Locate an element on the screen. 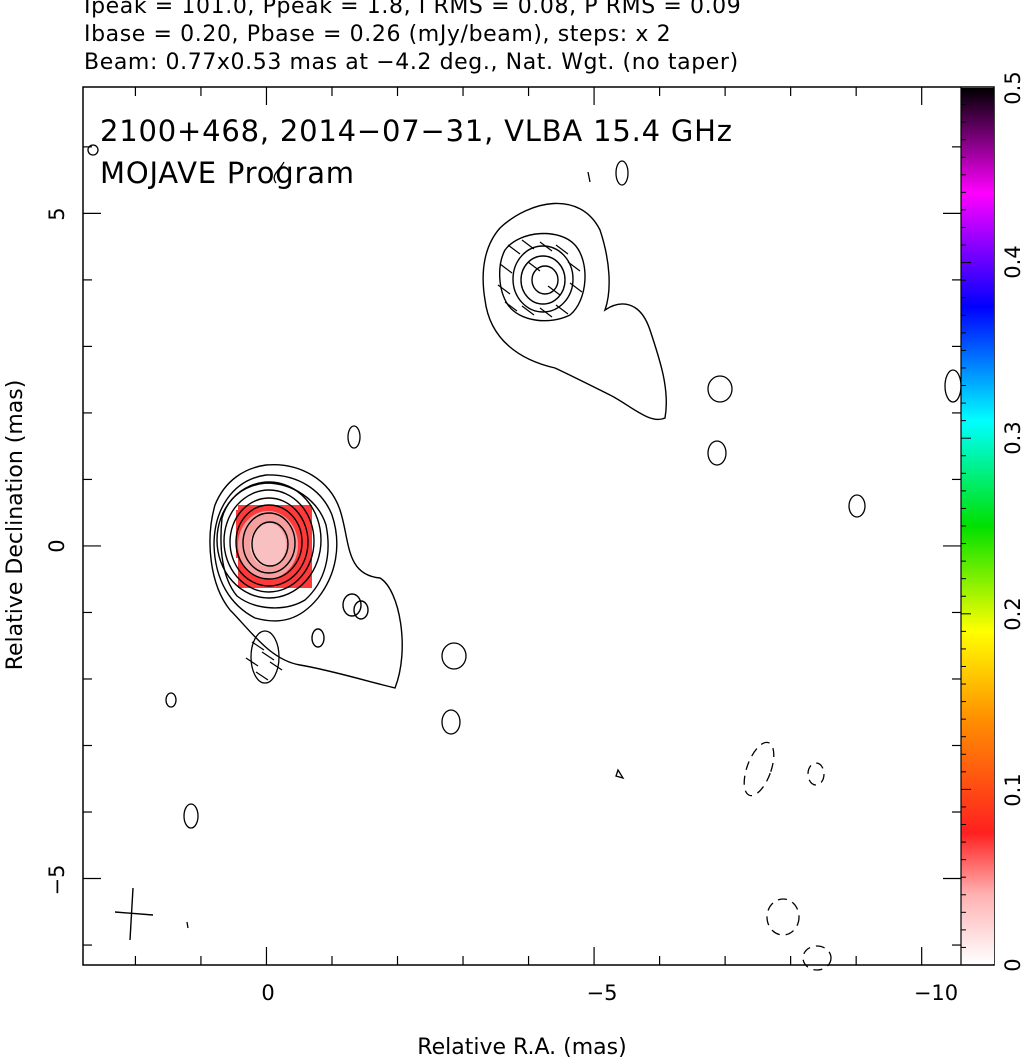  y-axis-label: Relative Declination (mas) is located at coordinates (15, 525).